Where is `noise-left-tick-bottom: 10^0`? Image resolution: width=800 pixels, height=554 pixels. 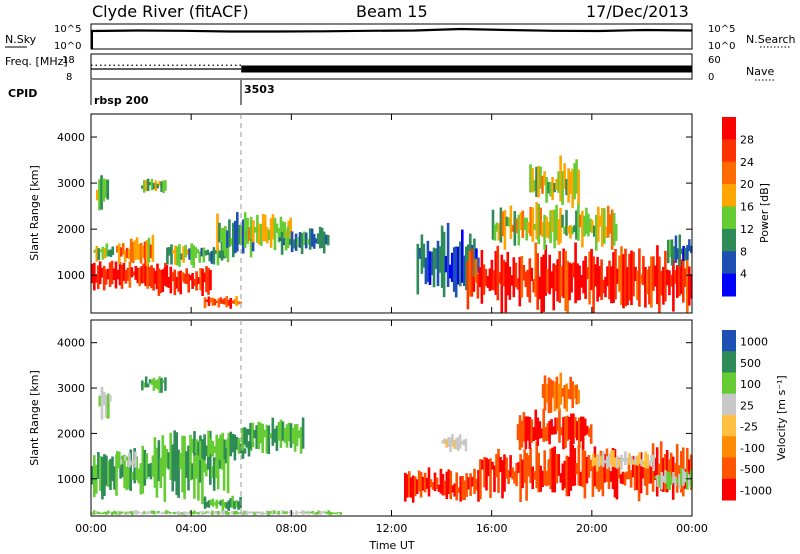
noise-left-tick-bottom: 10^0 is located at coordinates (67, 46).